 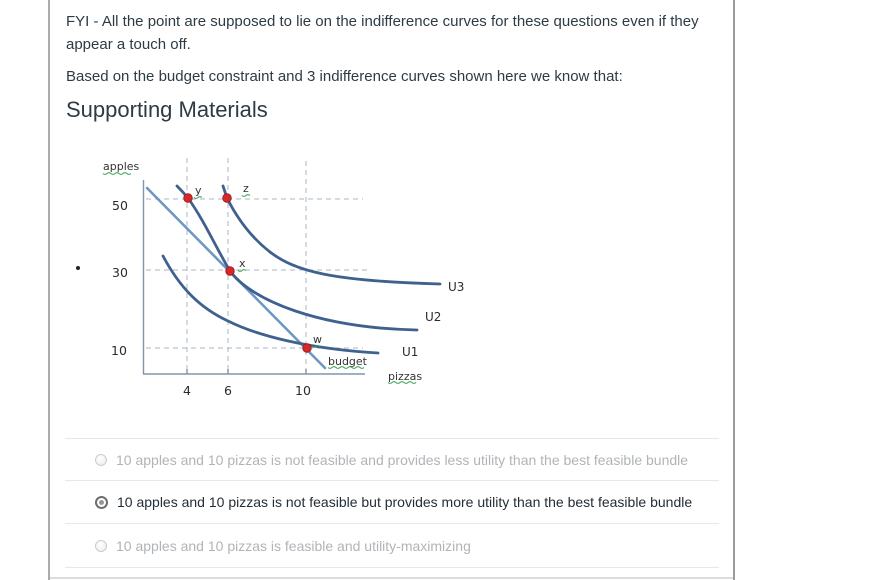 I want to click on intro-line-2: appear a touch off., so click(x=128, y=44).